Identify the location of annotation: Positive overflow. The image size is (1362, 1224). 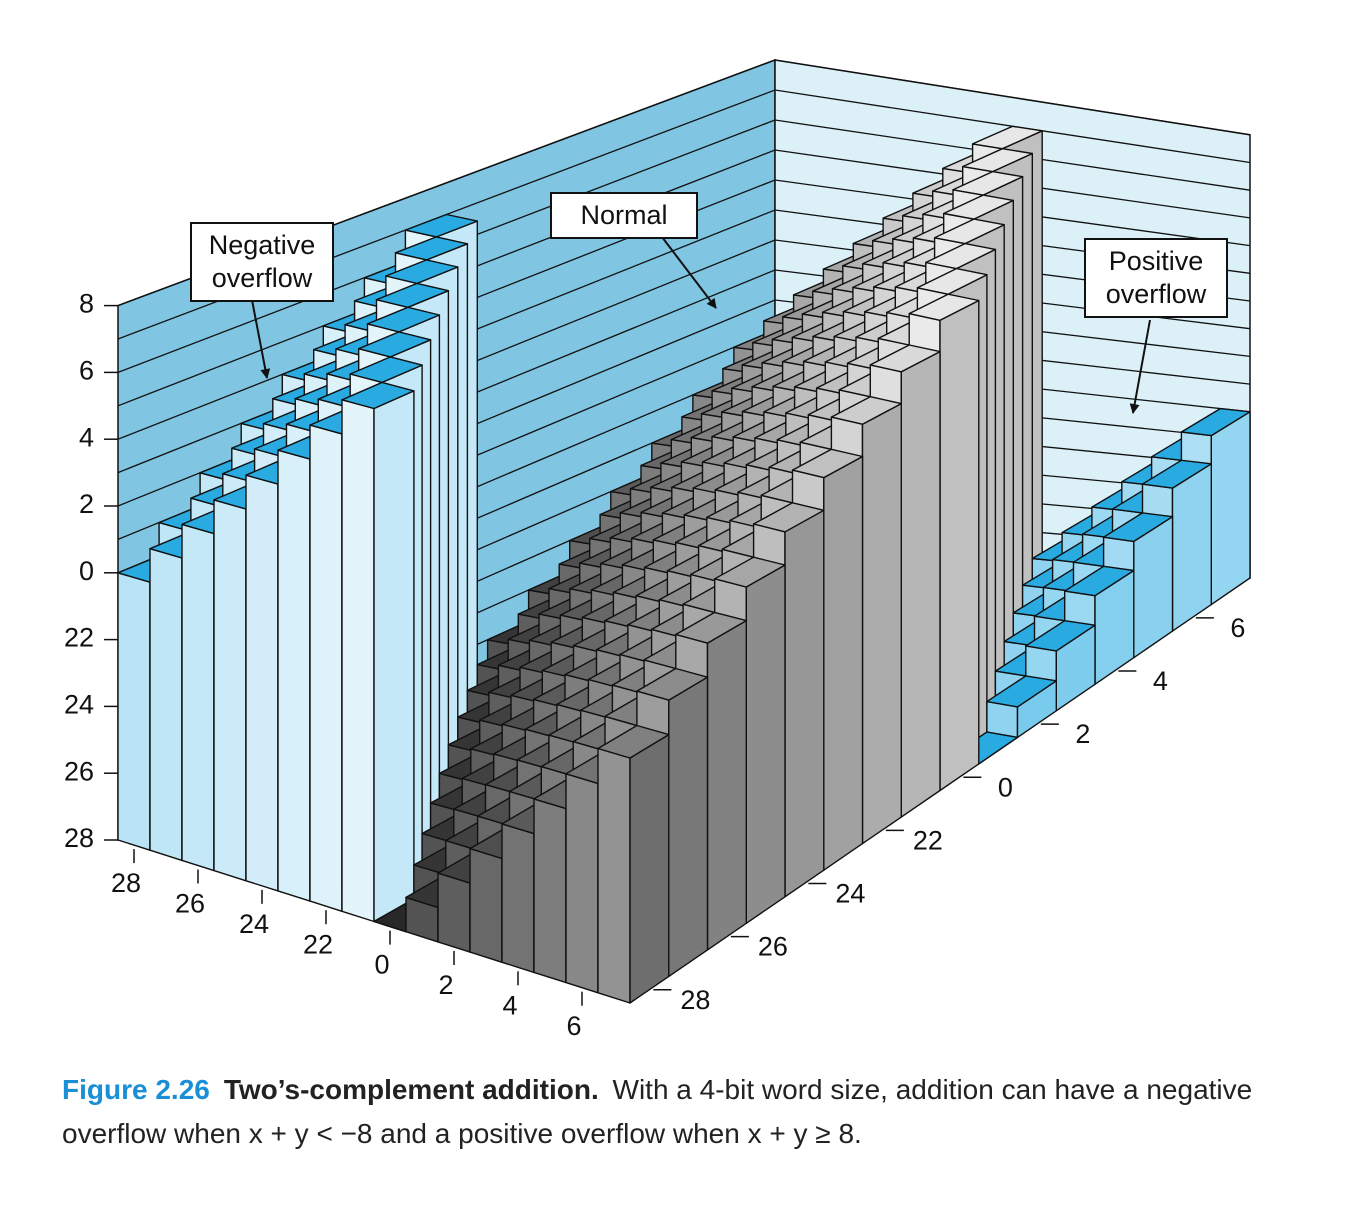
(1156, 278).